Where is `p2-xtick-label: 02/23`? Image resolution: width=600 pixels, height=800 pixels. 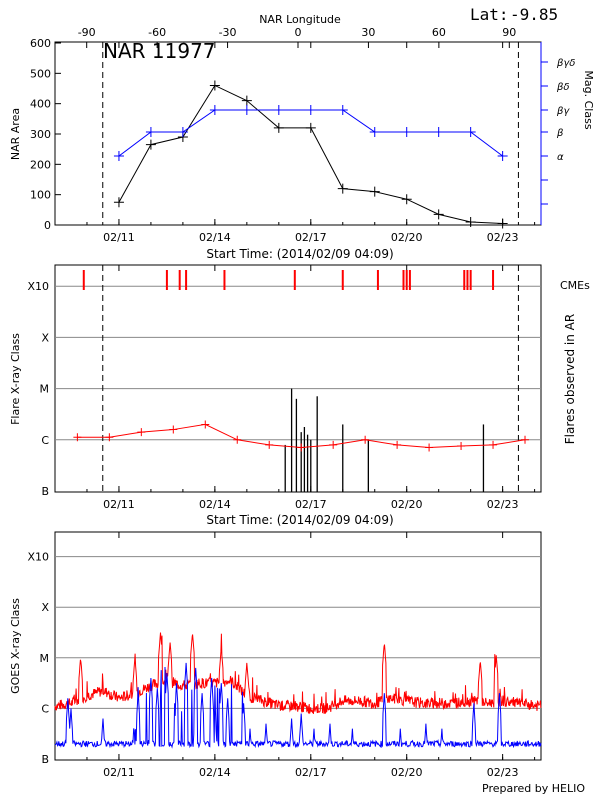
p2-xtick-label: 02/23 is located at coordinates (503, 504).